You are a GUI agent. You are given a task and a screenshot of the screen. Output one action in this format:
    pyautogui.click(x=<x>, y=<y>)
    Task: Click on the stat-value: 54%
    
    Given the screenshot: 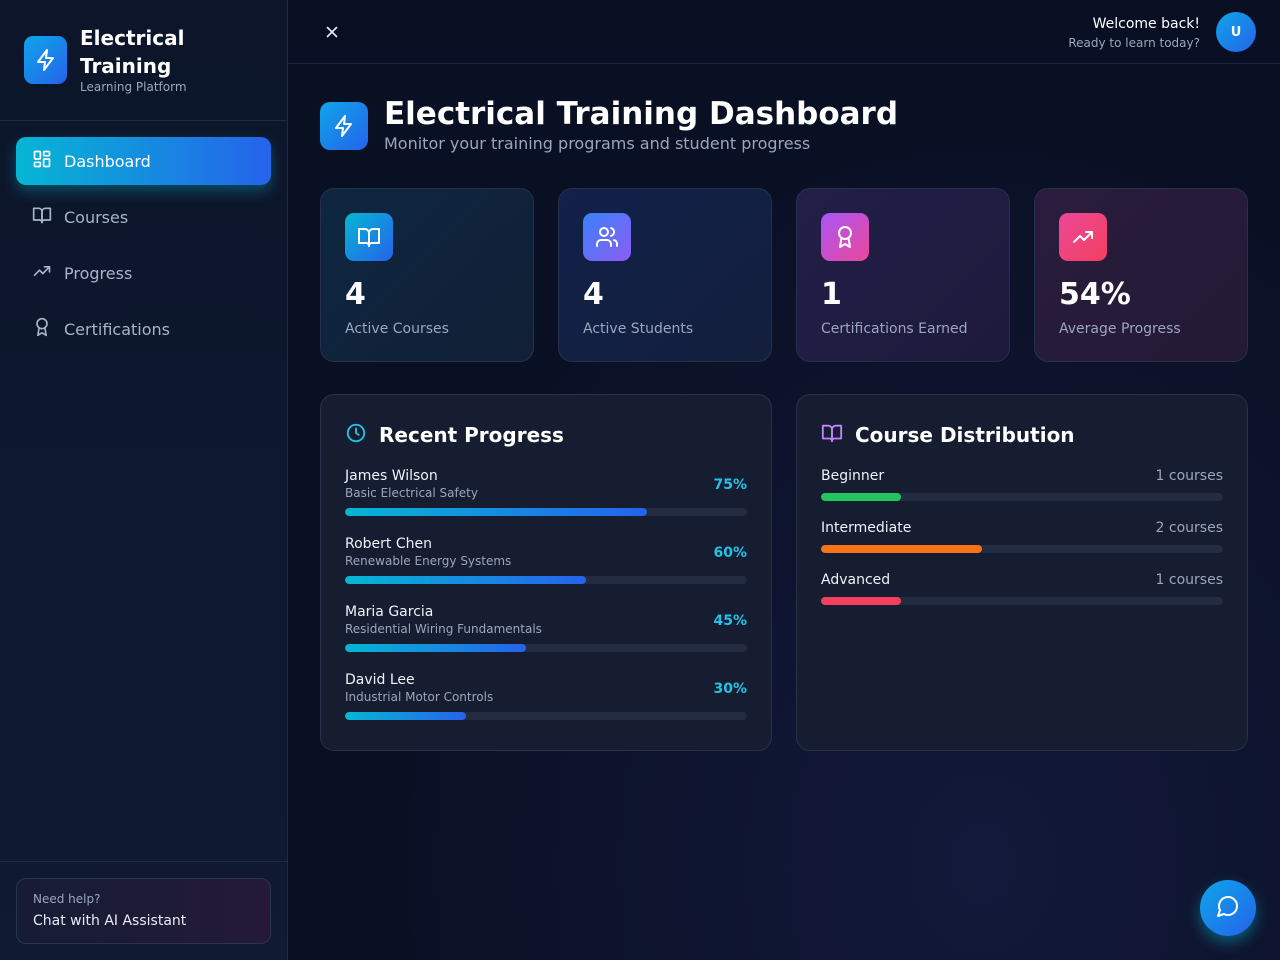 What is the action you would take?
    pyautogui.click(x=1095, y=294)
    